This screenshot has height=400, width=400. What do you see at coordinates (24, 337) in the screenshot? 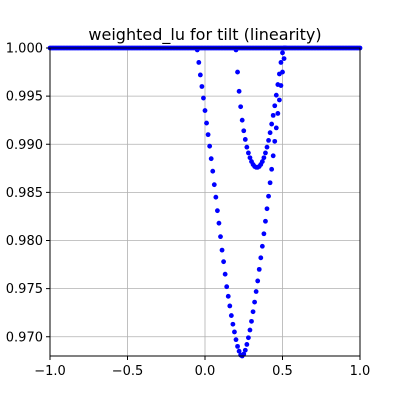
I see `y-tick-label: 0.970` at bounding box center [24, 337].